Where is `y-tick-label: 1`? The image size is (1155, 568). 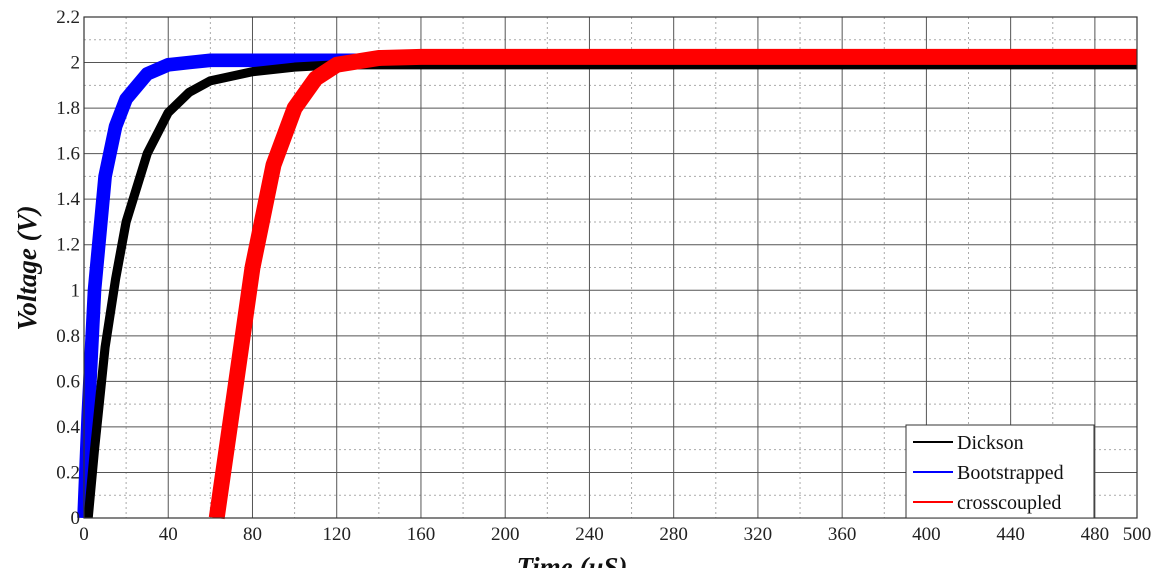
y-tick-label: 1 is located at coordinates (76, 290).